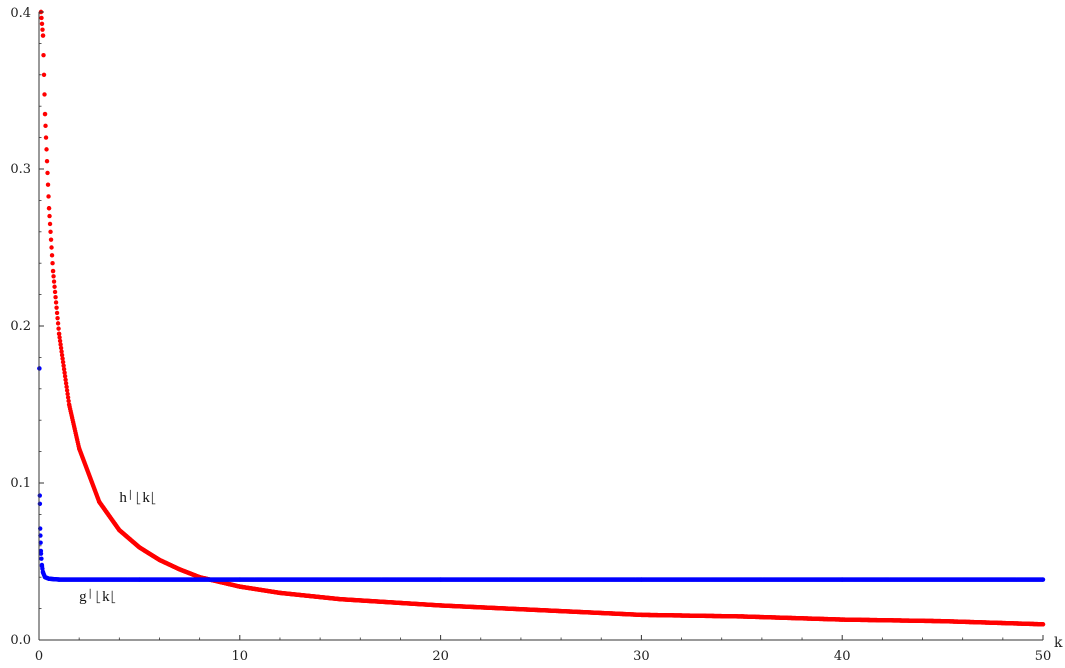 Image resolution: width=1065 pixels, height=668 pixels. Describe the element at coordinates (20, 169) in the screenshot. I see `y-tick-label: 0.3` at that location.